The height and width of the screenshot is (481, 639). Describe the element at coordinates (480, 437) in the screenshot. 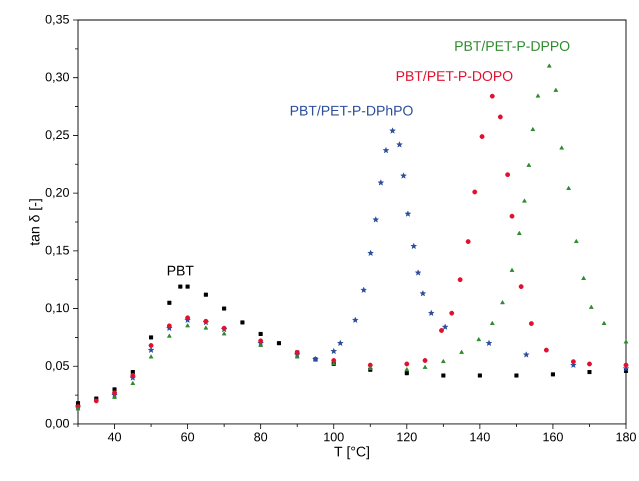

I see `x-tick-label: 140` at that location.